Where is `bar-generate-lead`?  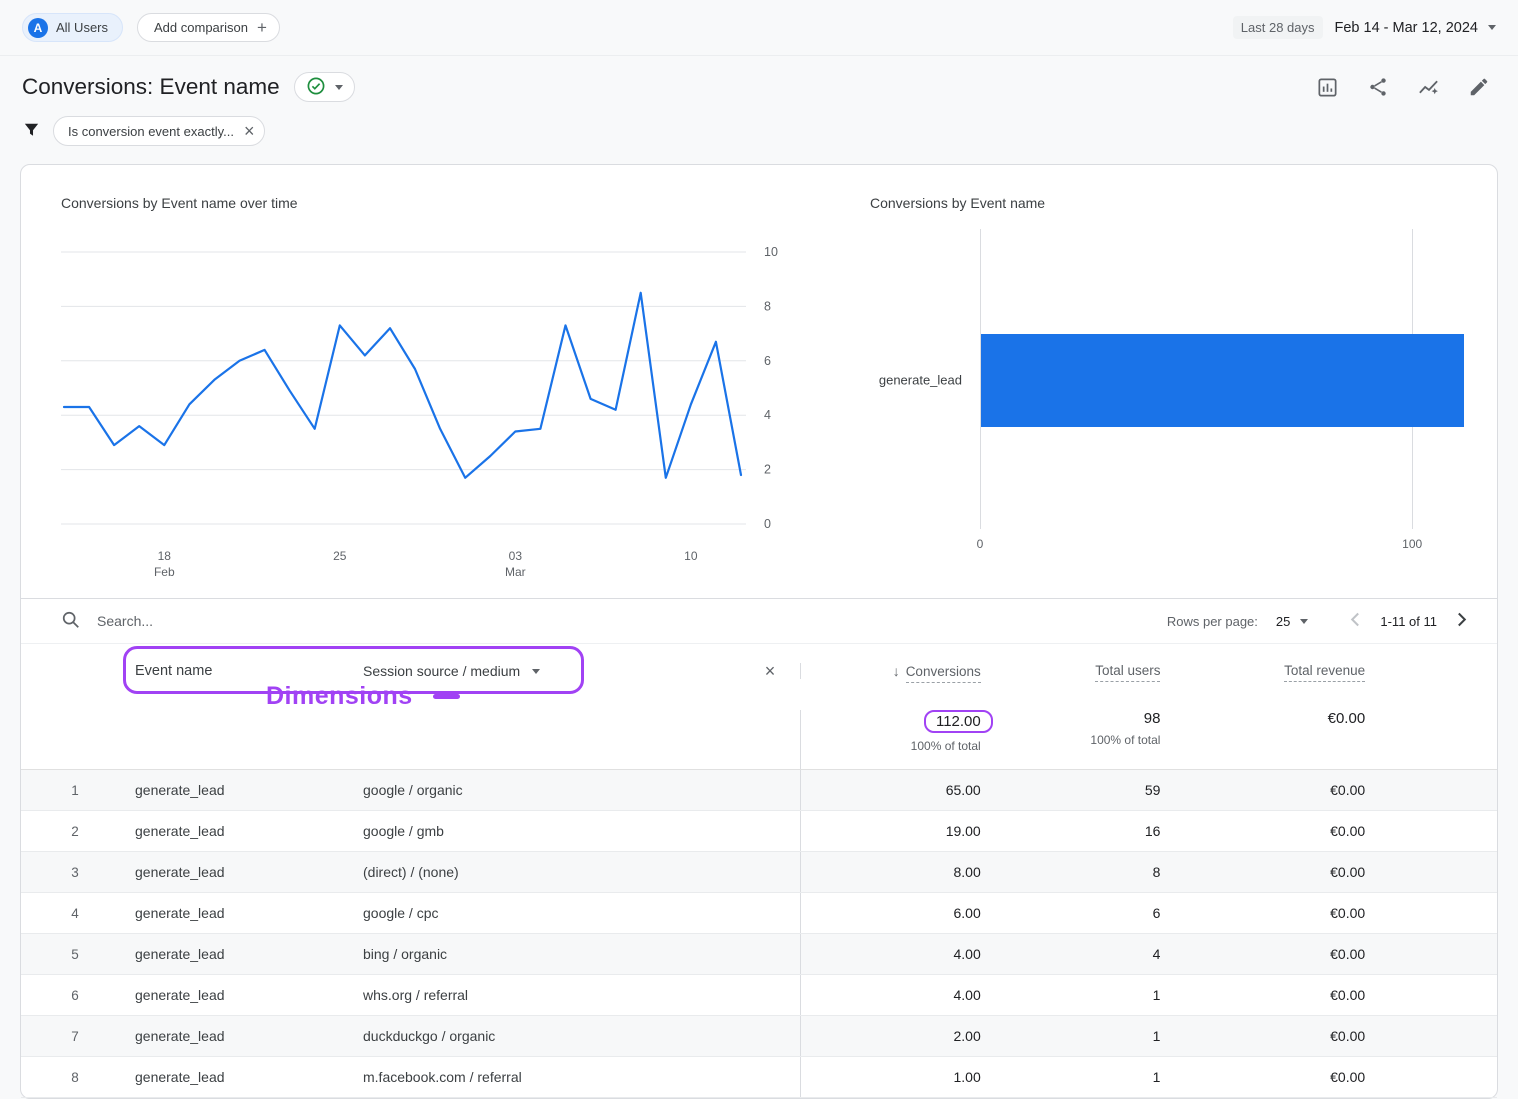 bar-generate-lead is located at coordinates (1223, 380).